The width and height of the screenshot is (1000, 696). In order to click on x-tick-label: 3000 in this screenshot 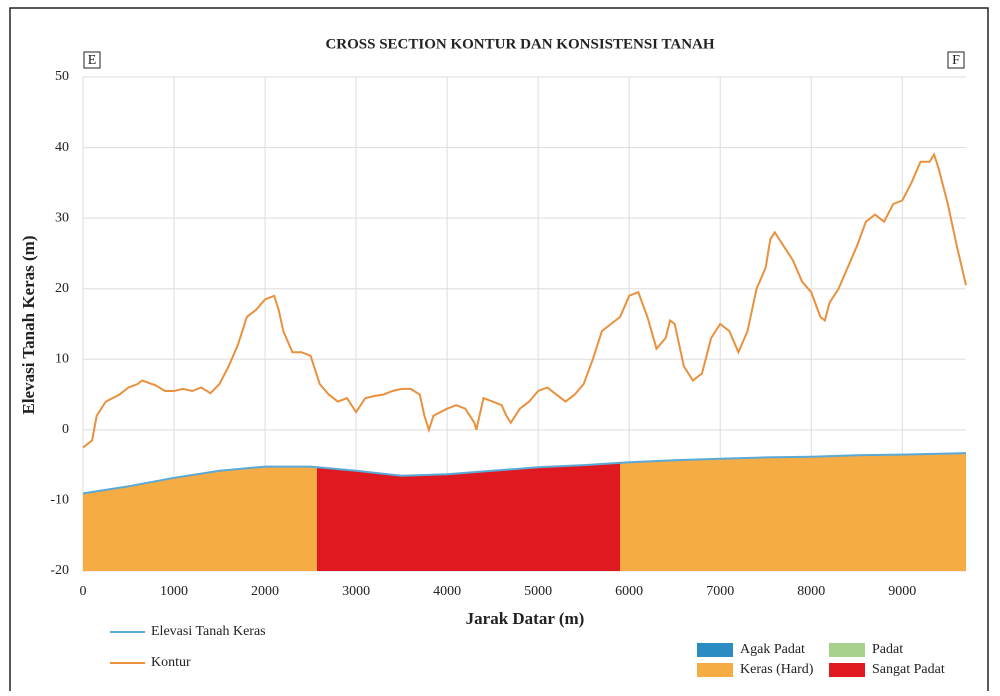, I will do `click(356, 591)`.